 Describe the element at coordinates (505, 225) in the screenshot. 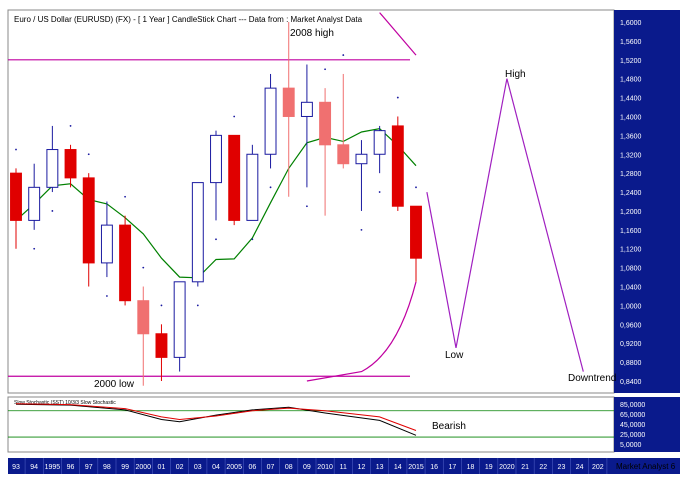

I see `projection-line` at that location.